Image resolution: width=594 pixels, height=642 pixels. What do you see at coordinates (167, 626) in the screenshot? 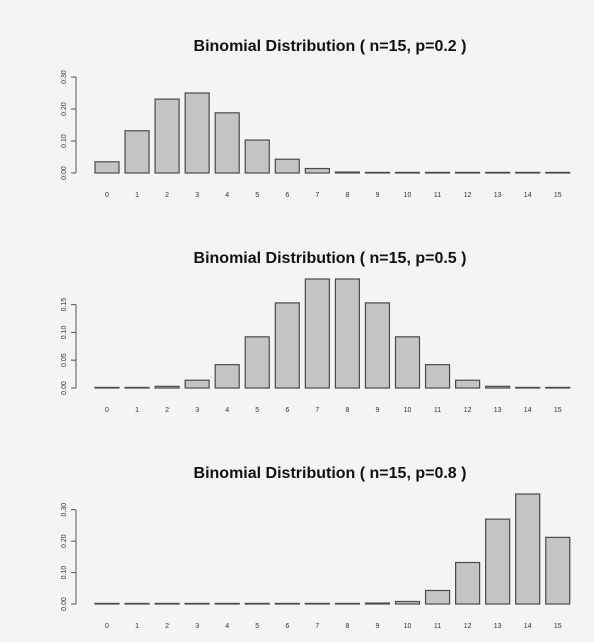
I see `x-tick-label: 2` at bounding box center [167, 626].